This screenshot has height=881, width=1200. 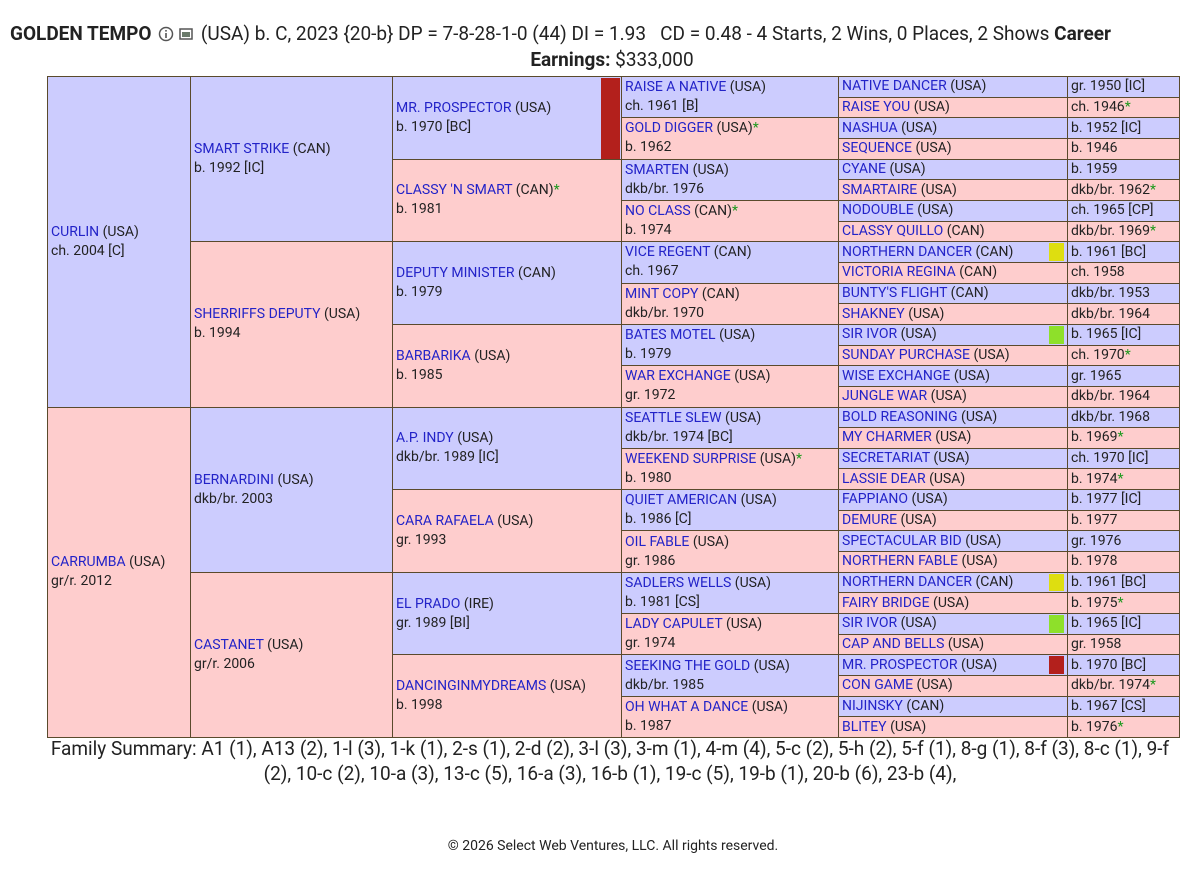 I want to click on horse-line: NORTHERN FABLE (USA), so click(x=920, y=561).